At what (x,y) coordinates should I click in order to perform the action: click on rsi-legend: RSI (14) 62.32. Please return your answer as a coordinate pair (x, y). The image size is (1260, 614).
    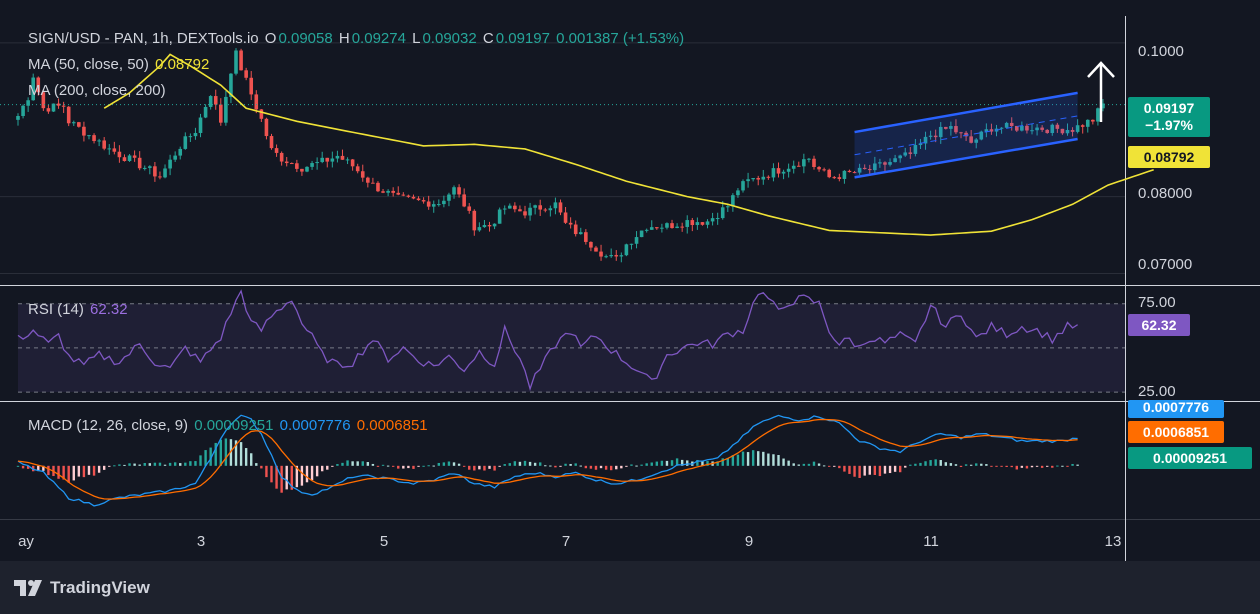
    Looking at the image, I should click on (78, 309).